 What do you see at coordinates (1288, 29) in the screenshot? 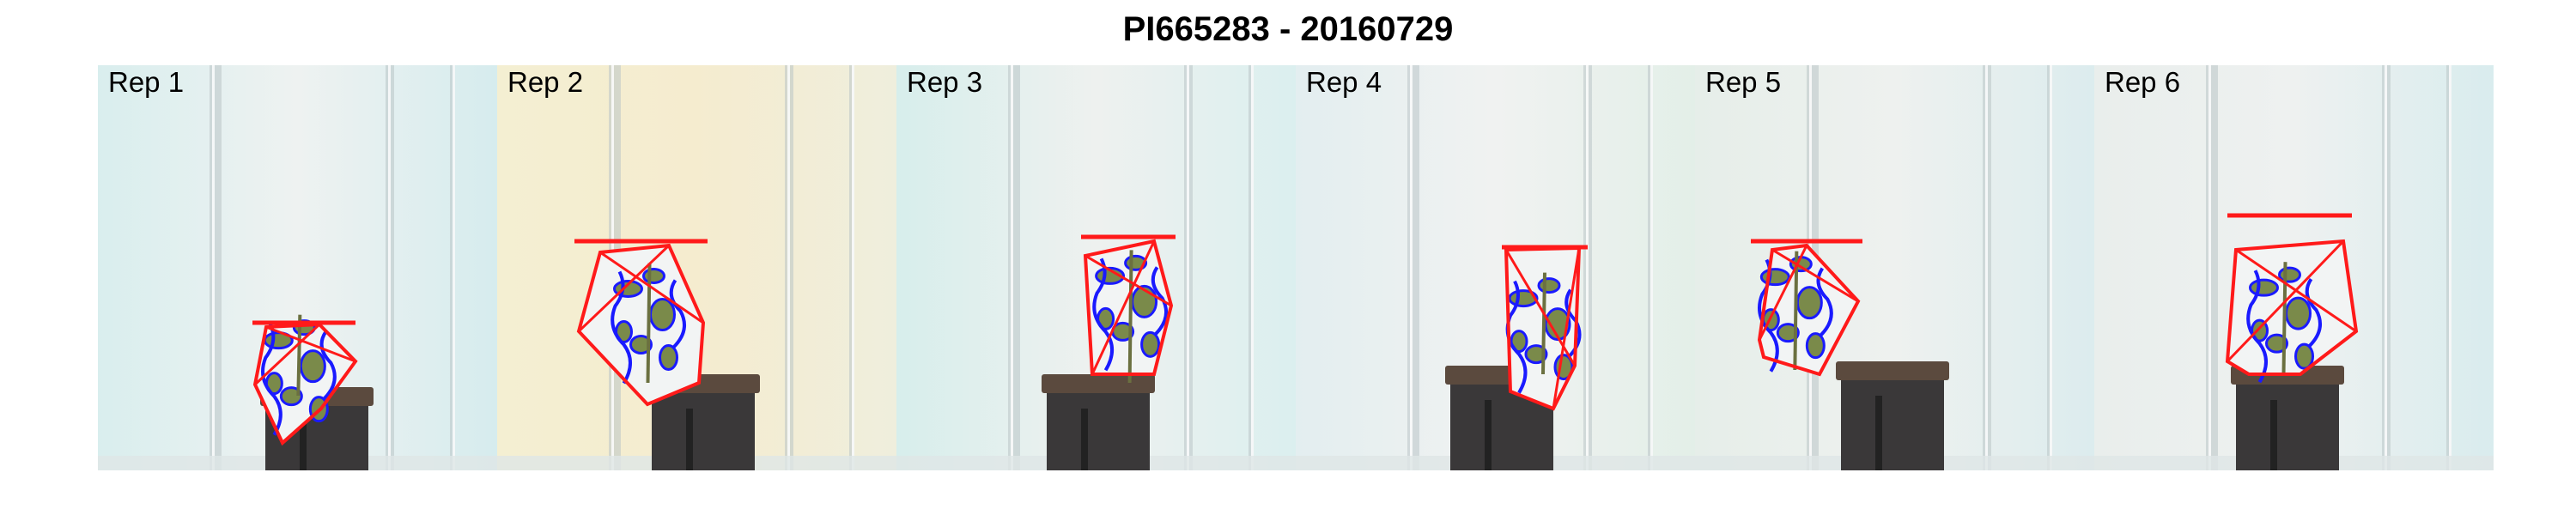
I see `figure-title: PI665283 - 20160729` at bounding box center [1288, 29].